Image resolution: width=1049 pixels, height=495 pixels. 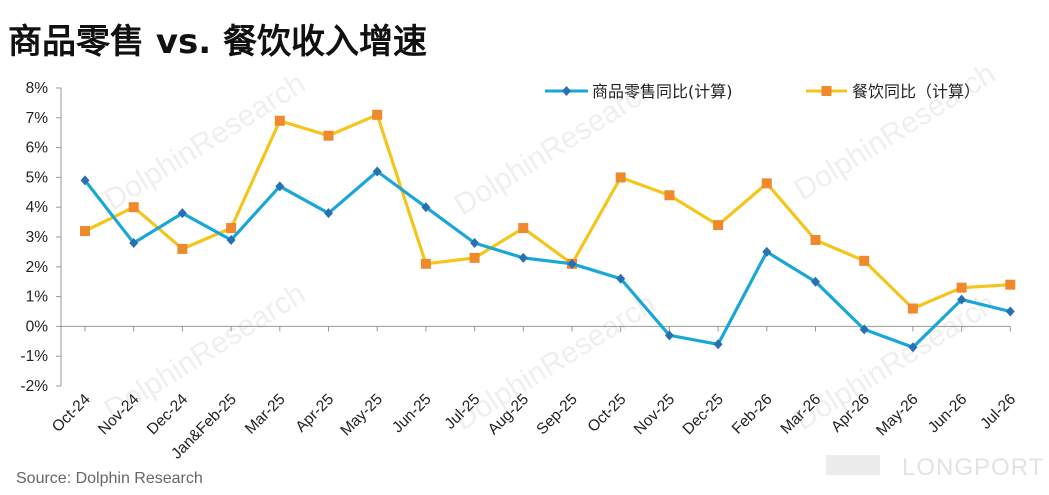 What do you see at coordinates (37, 297) in the screenshot?
I see `y-tick-label: 1%` at bounding box center [37, 297].